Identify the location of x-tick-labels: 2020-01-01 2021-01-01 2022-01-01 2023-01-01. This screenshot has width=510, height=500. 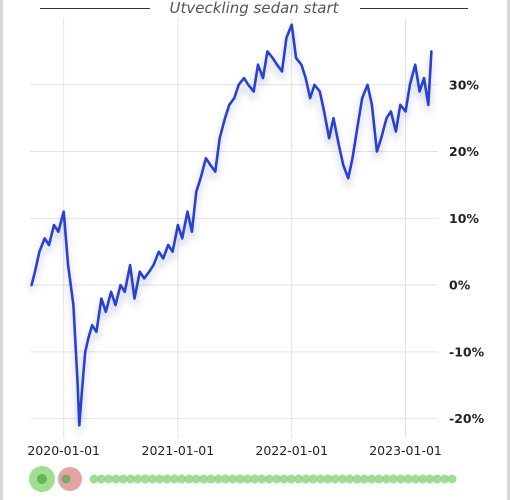
(234, 450).